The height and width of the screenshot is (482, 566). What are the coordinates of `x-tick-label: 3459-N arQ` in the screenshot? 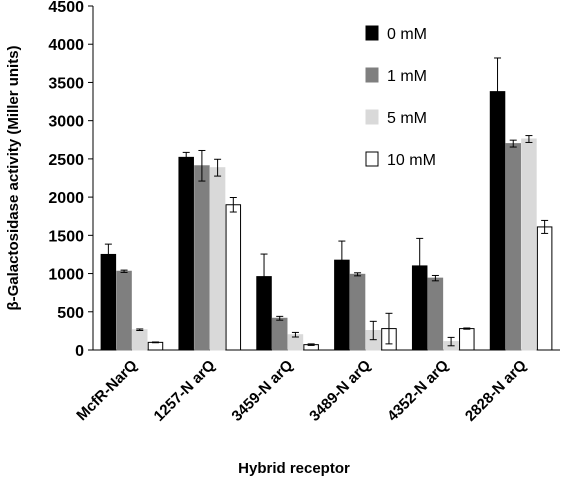 It's located at (262, 391).